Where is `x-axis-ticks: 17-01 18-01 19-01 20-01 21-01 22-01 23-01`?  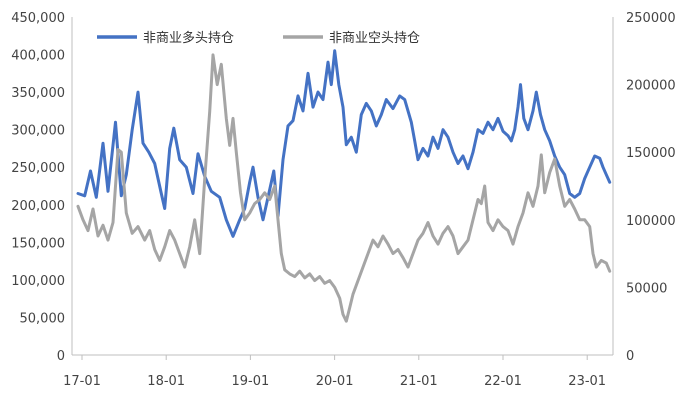 x-axis-ticks: 17-01 18-01 19-01 20-01 21-01 22-01 23-01 is located at coordinates (334, 372).